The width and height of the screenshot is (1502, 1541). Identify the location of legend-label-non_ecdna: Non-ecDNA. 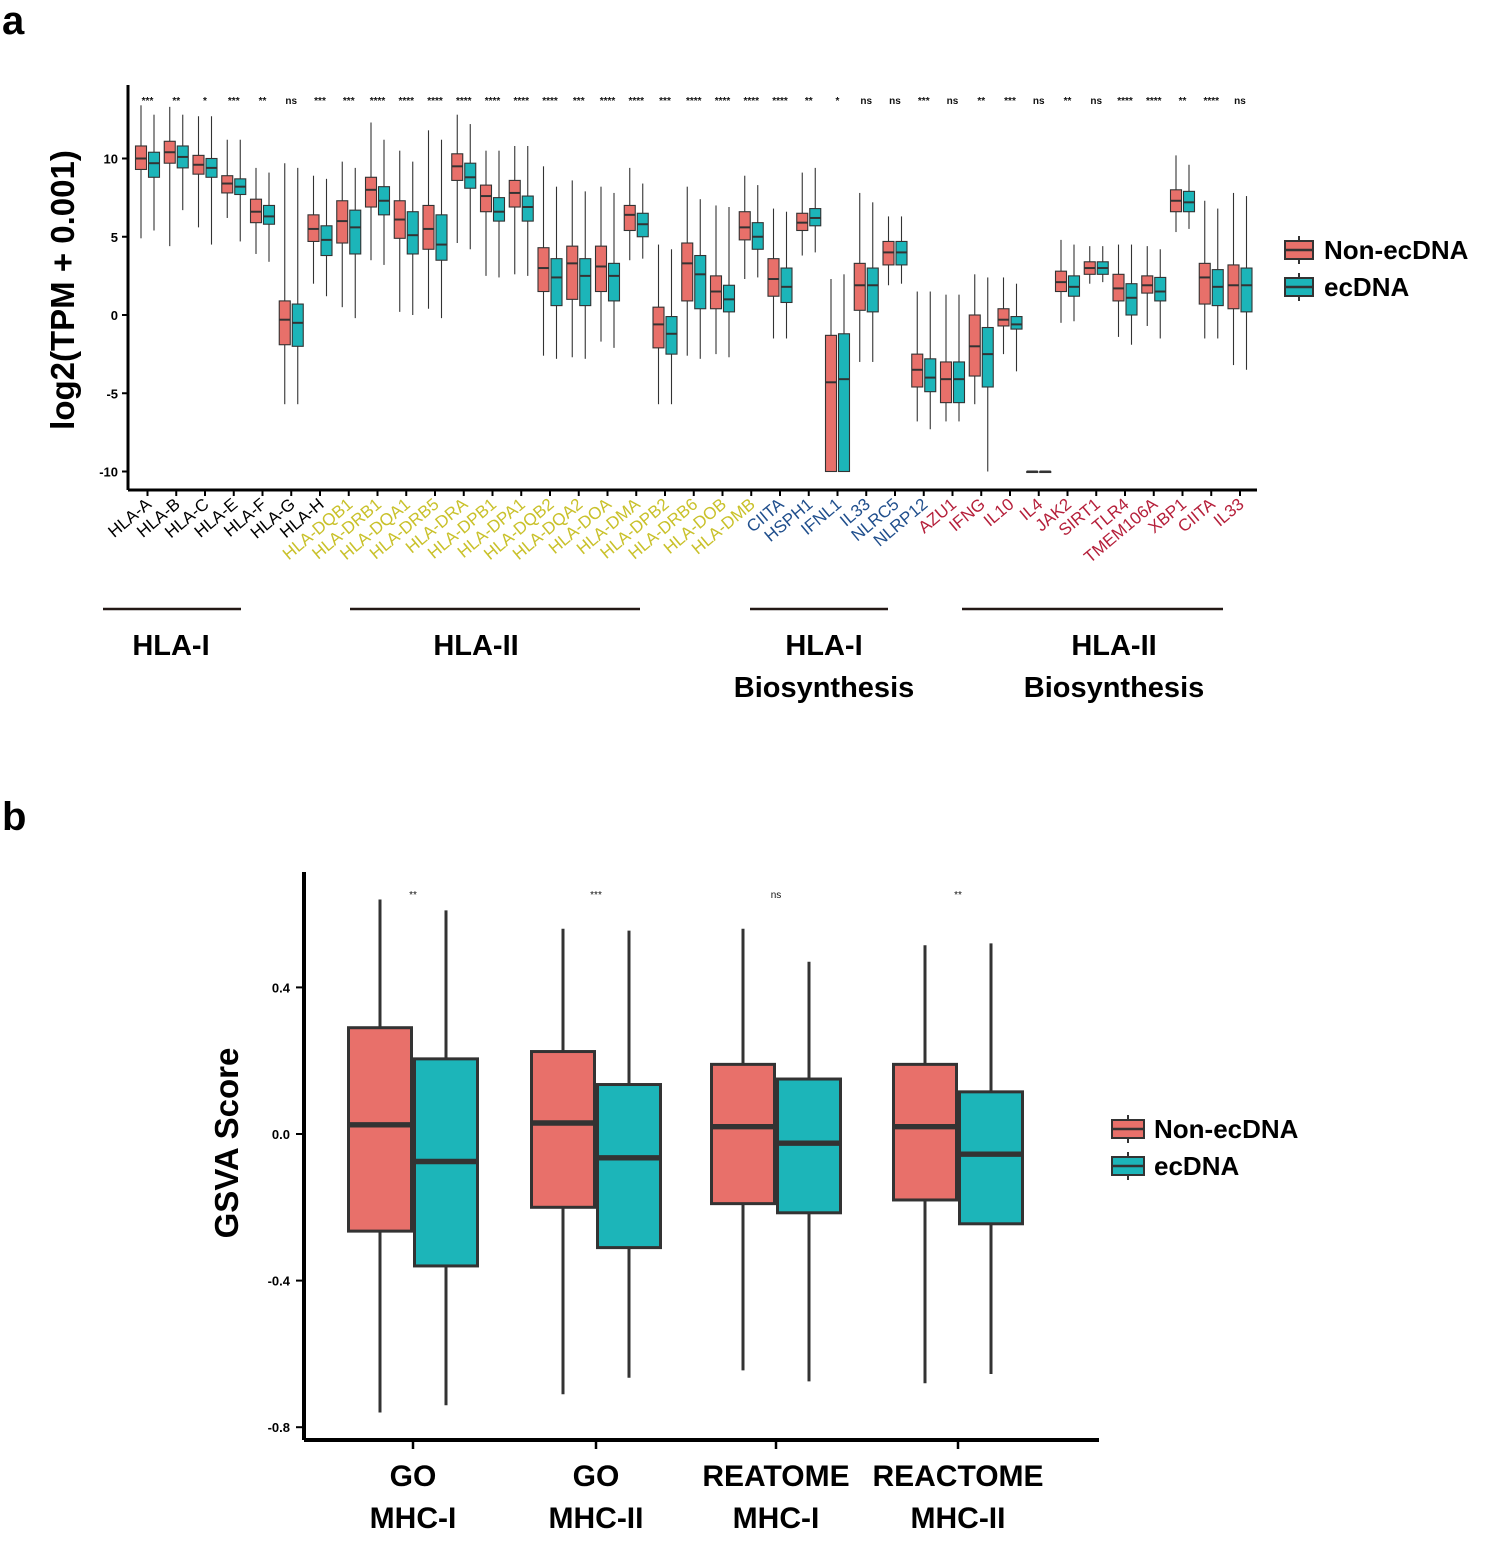
(1396, 250).